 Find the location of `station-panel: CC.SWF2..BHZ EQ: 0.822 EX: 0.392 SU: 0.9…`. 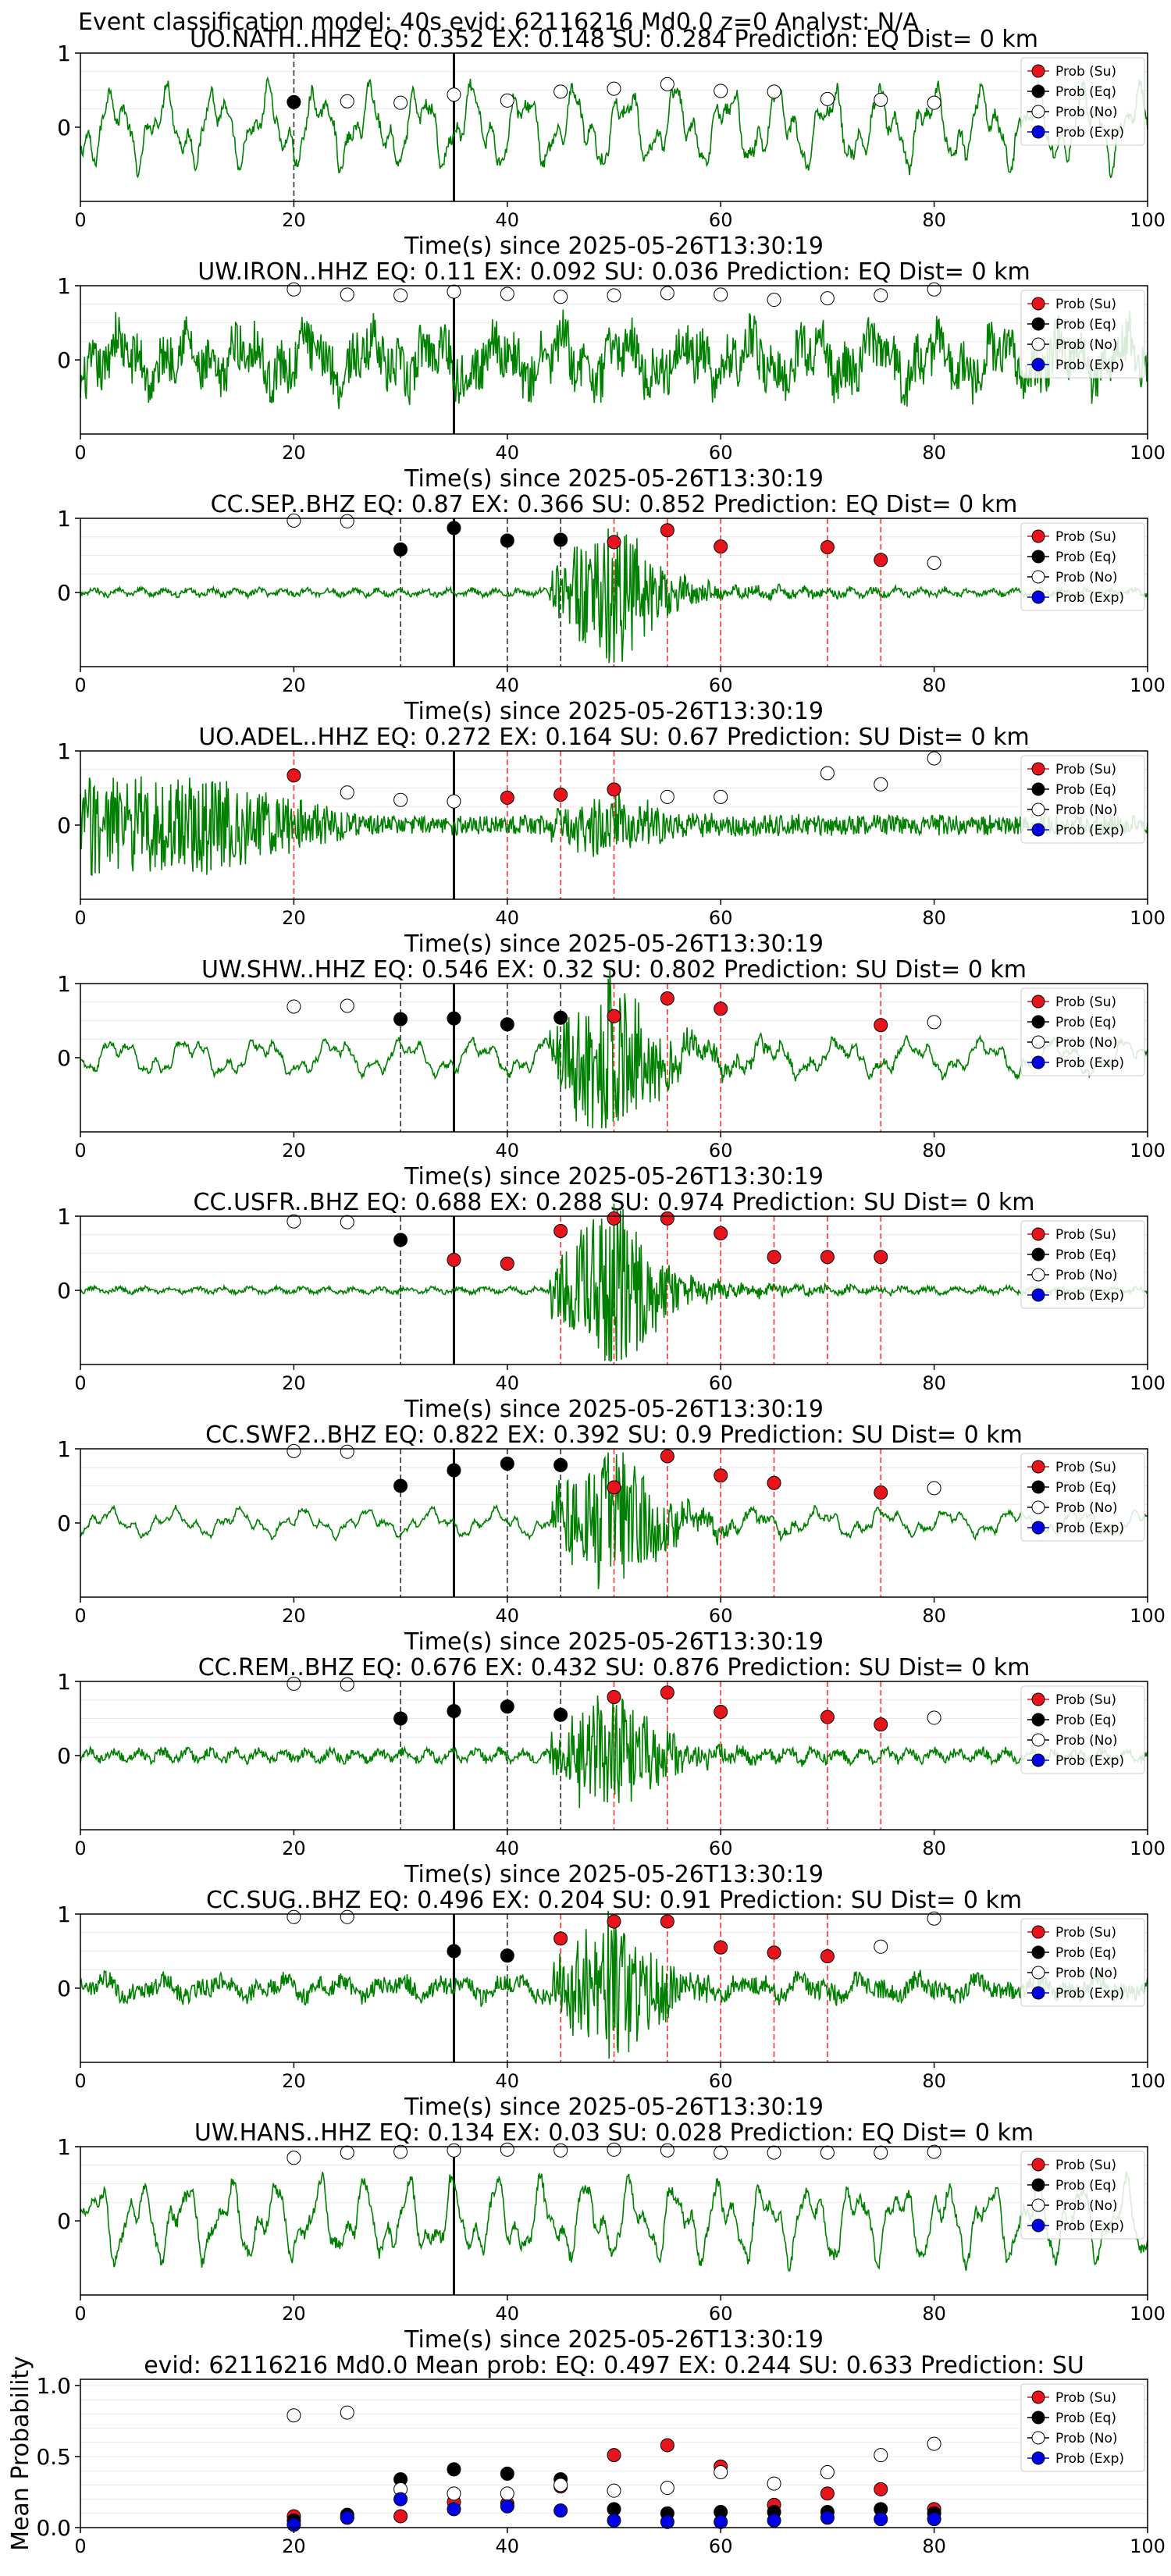

station-panel: CC.SWF2..BHZ EQ: 0.822 EX: 0.392 SU: 0.9… is located at coordinates (611, 1538).